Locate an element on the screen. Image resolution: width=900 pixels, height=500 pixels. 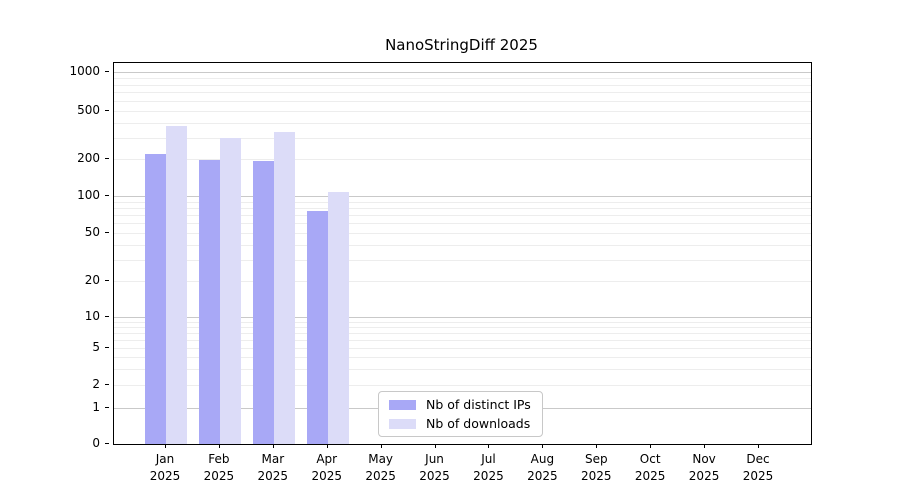
y-tick-label: 1 is located at coordinates (96, 407).